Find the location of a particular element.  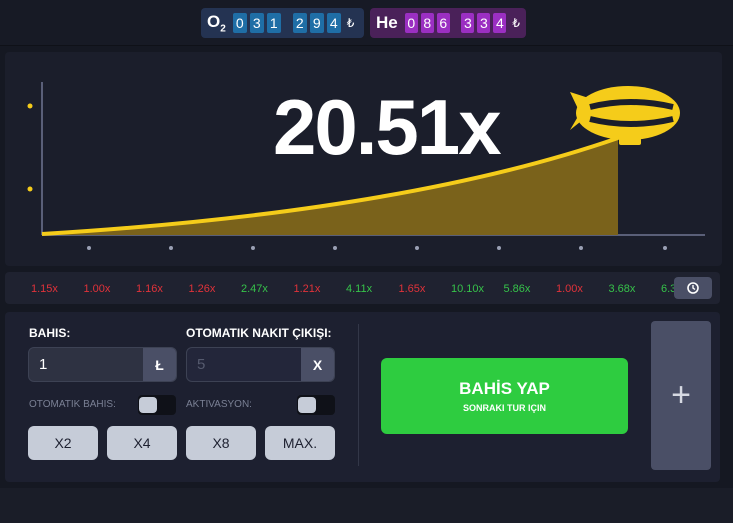

history-multiplier: 1.16x is located at coordinates (149, 289).